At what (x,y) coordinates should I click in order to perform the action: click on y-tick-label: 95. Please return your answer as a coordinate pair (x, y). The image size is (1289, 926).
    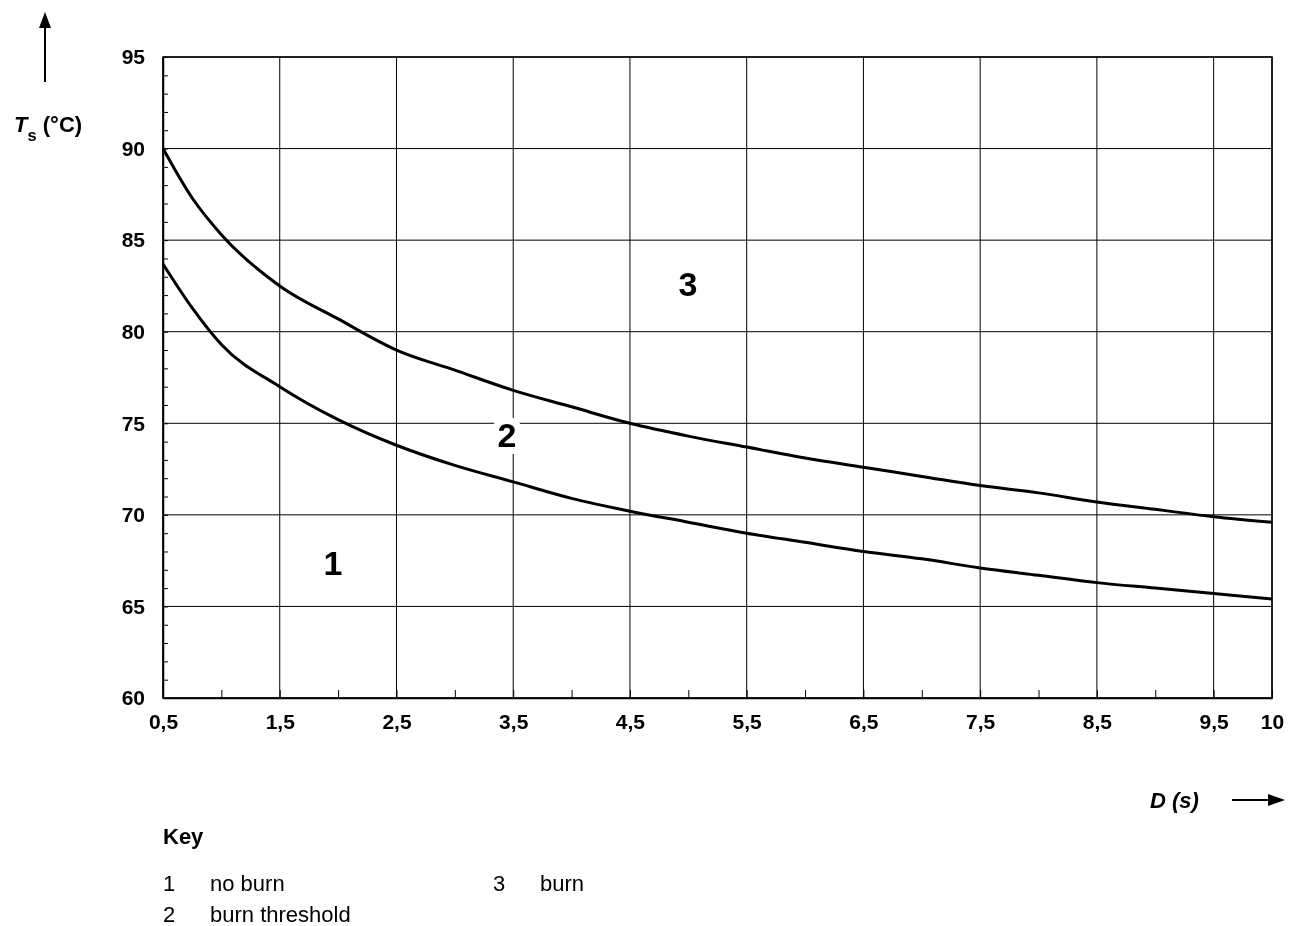
    Looking at the image, I should click on (133, 57).